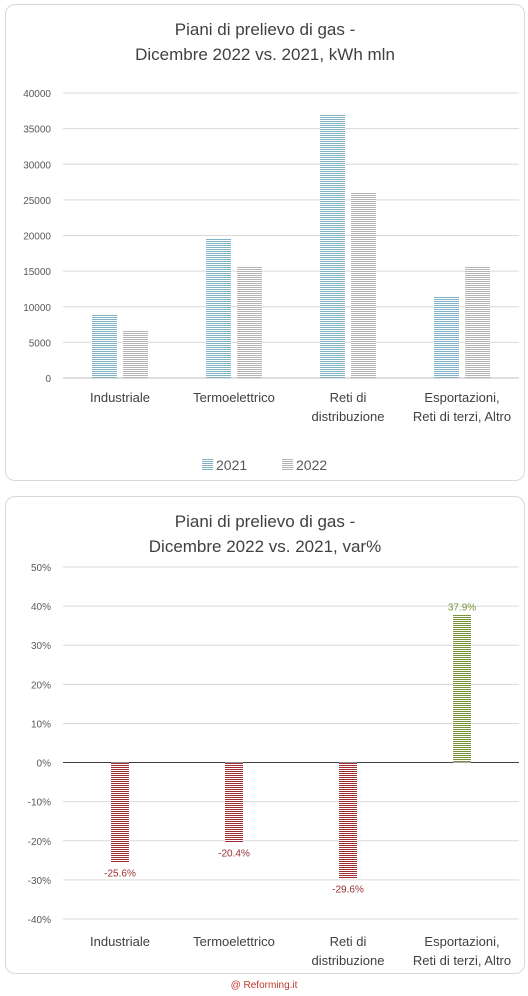 This screenshot has width=528, height=996. What do you see at coordinates (37, 201) in the screenshot?
I see `y-tick-label: 25000` at bounding box center [37, 201].